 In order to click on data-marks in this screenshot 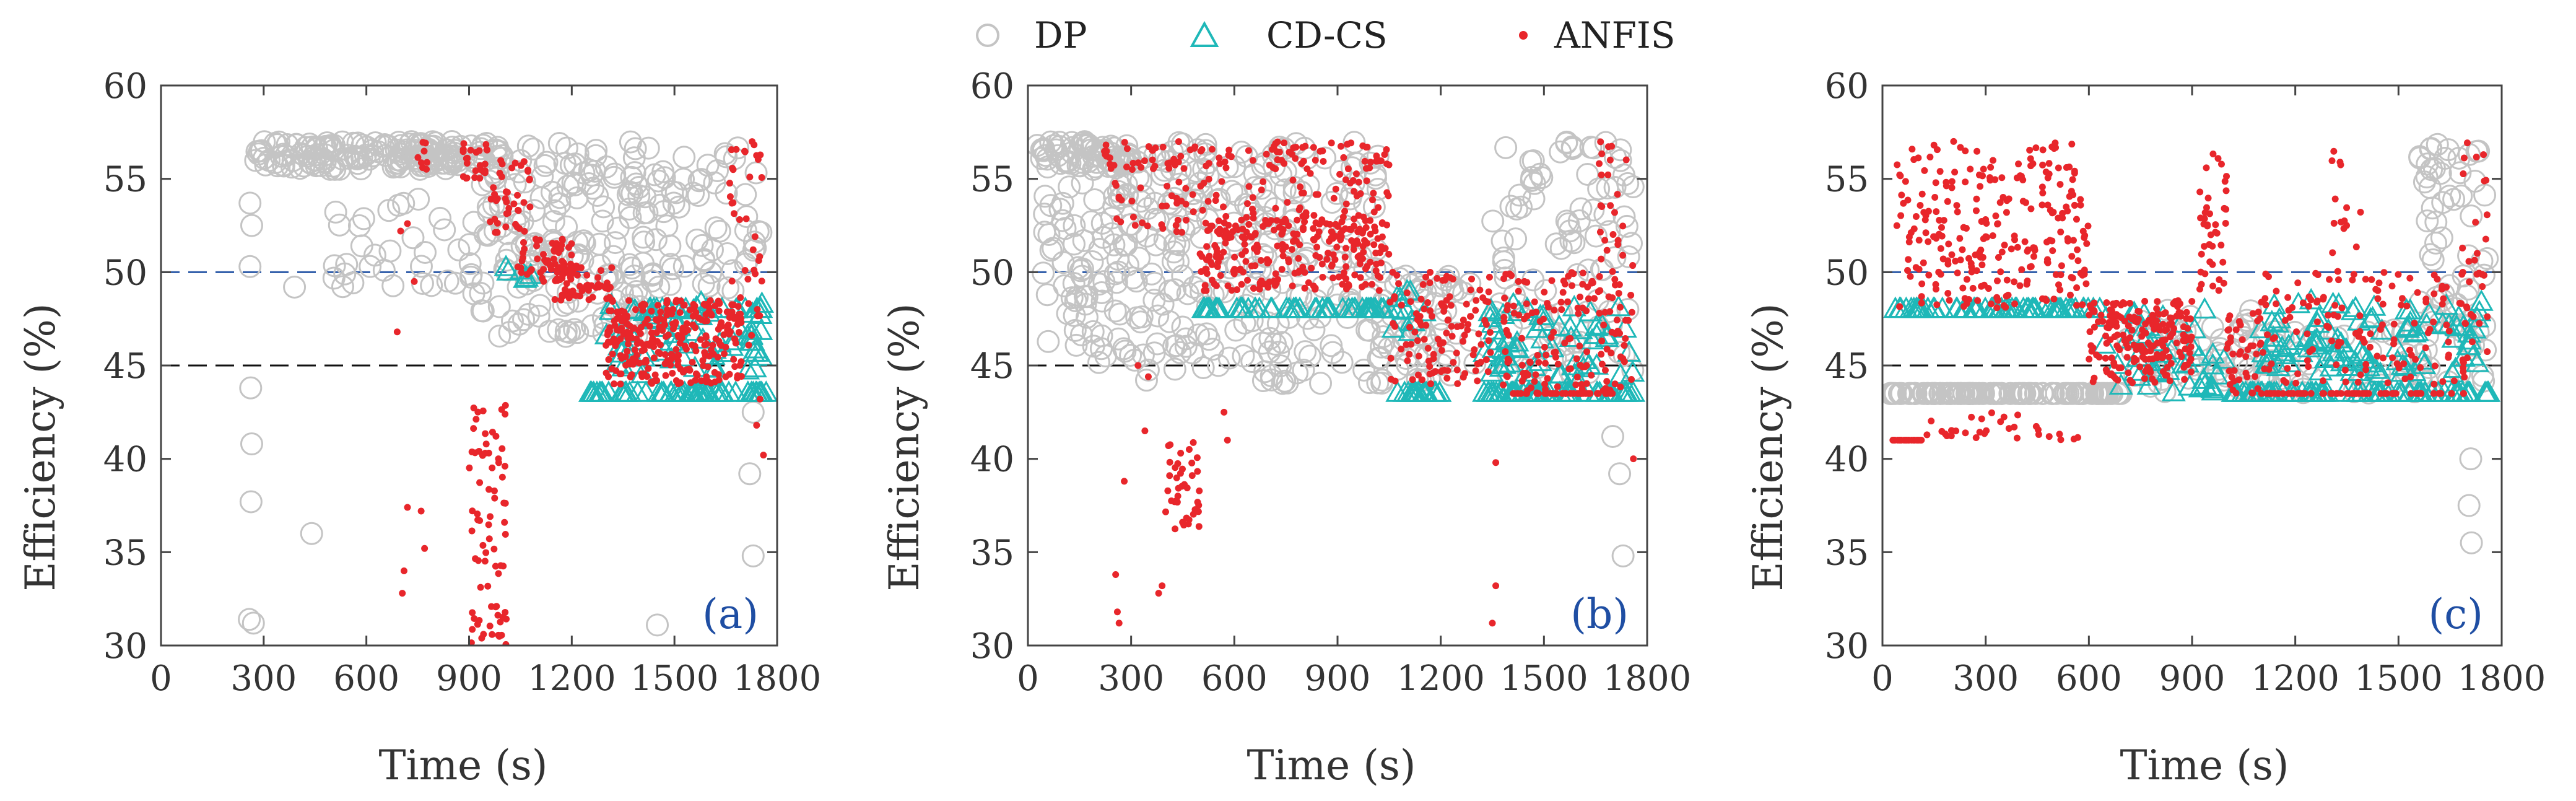, I will do `click(508, 388)`.